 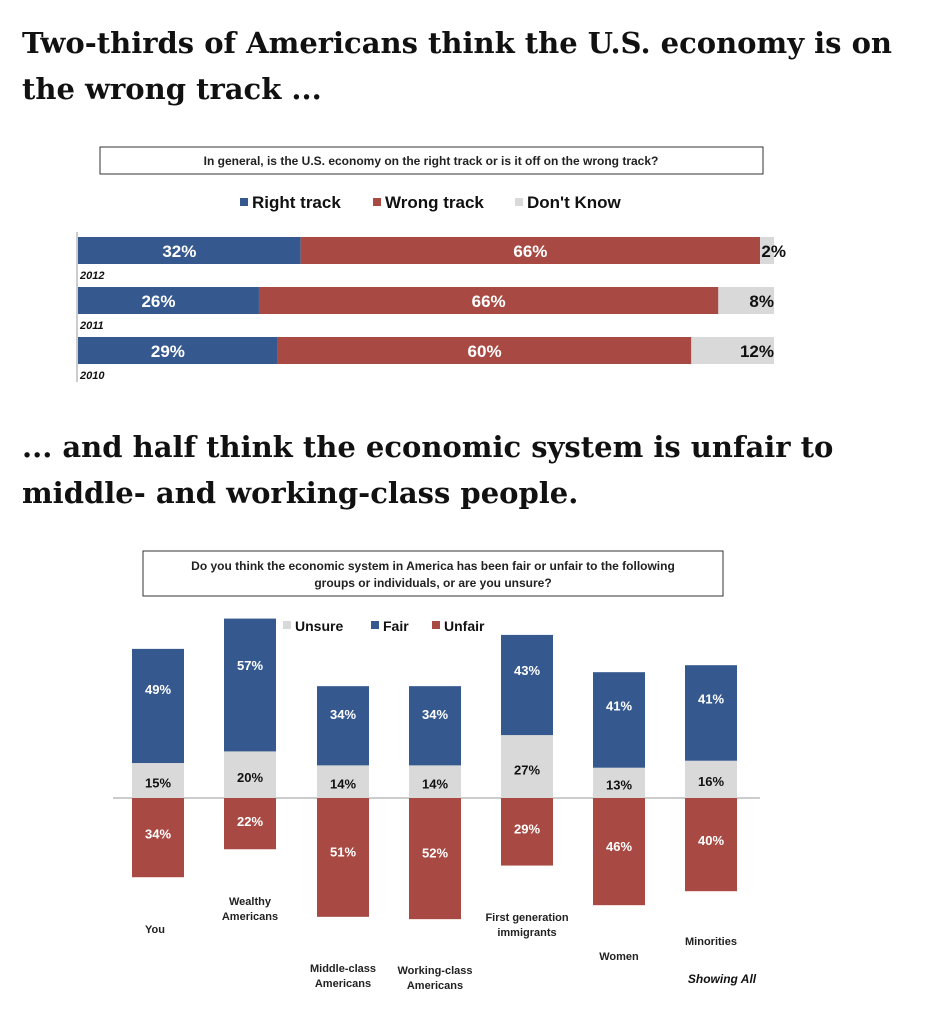 I want to click on bar-label-2010-wrong-track: 60%, so click(x=485, y=351).